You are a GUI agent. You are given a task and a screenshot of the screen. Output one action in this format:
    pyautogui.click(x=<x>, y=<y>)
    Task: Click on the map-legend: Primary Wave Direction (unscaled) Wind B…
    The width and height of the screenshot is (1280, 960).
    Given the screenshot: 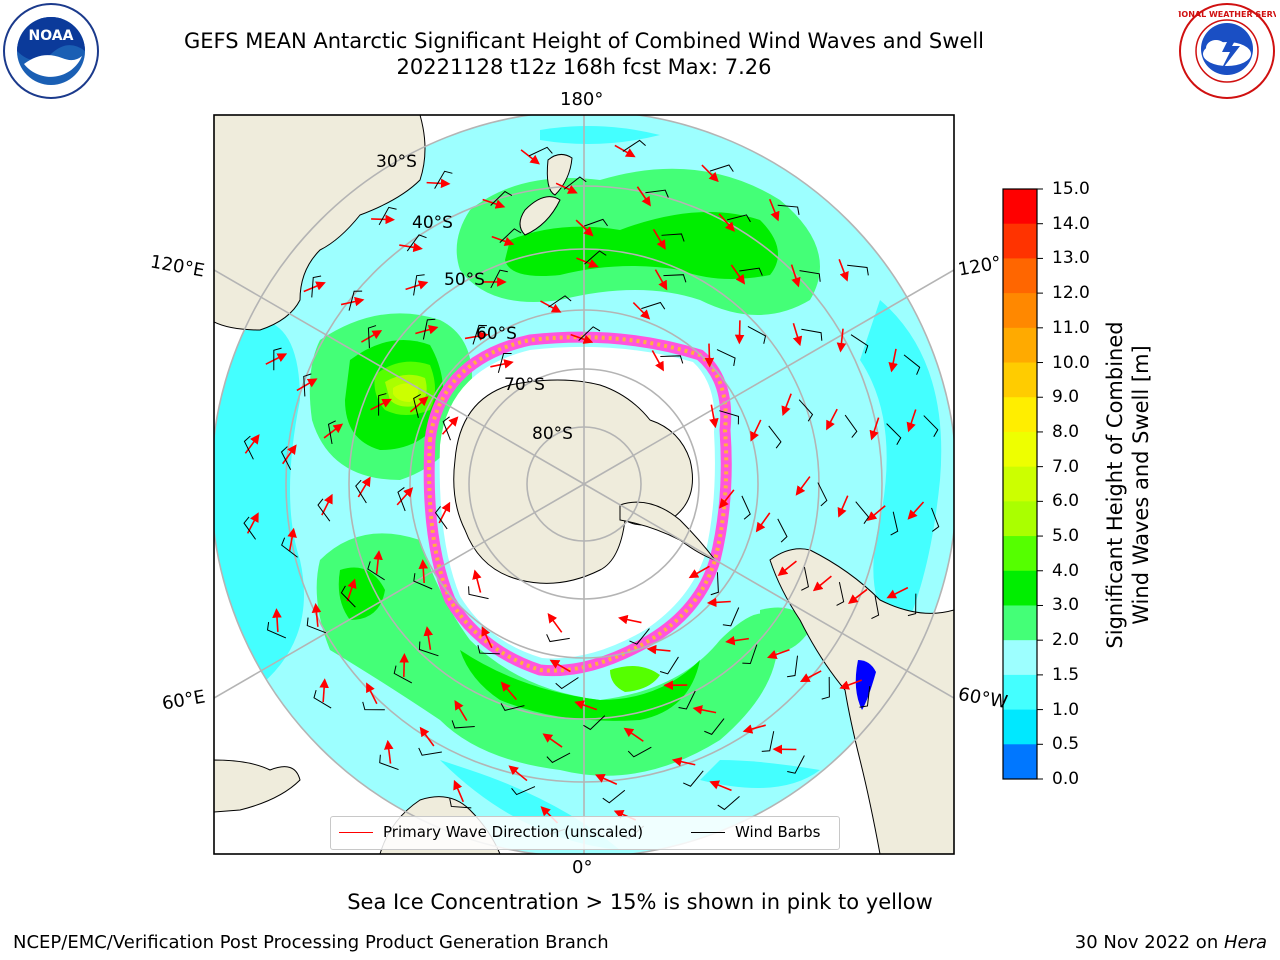 What is the action you would take?
    pyautogui.click(x=585, y=833)
    